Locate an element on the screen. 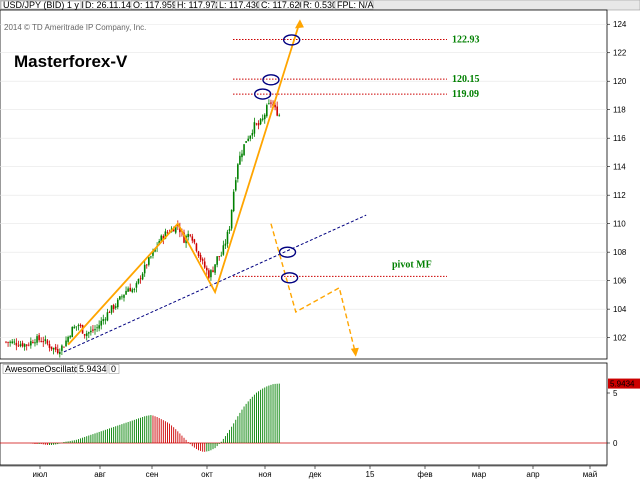 Image resolution: width=640 pixels, height=480 pixels. support-trendline is located at coordinates (215, 283).